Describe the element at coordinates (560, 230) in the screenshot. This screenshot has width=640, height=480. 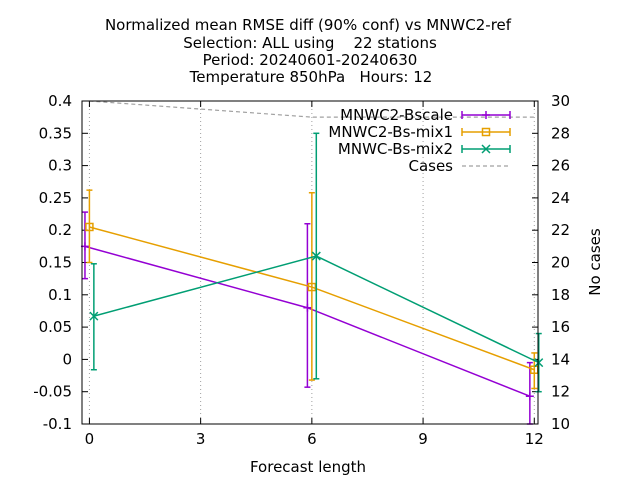
I see `y2-tick-label: 22` at that location.